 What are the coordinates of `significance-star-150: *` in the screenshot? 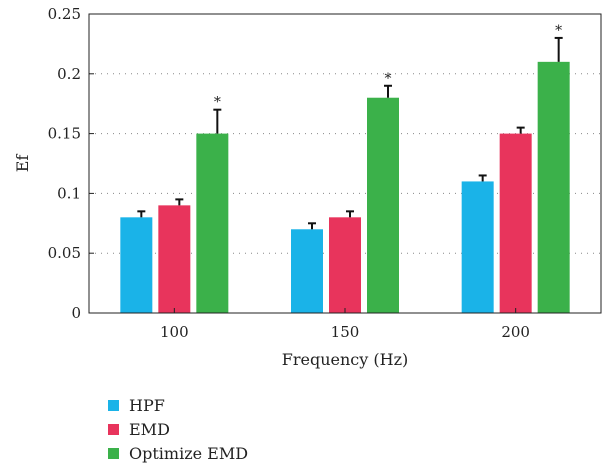 It's located at (388, 79).